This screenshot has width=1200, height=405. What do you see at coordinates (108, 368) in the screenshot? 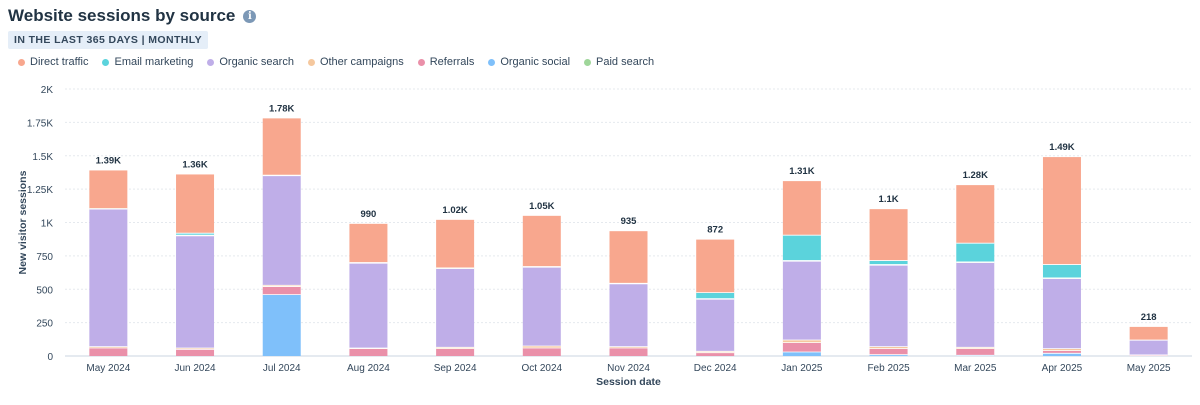
I see `x-tick-label: May 2024` at bounding box center [108, 368].